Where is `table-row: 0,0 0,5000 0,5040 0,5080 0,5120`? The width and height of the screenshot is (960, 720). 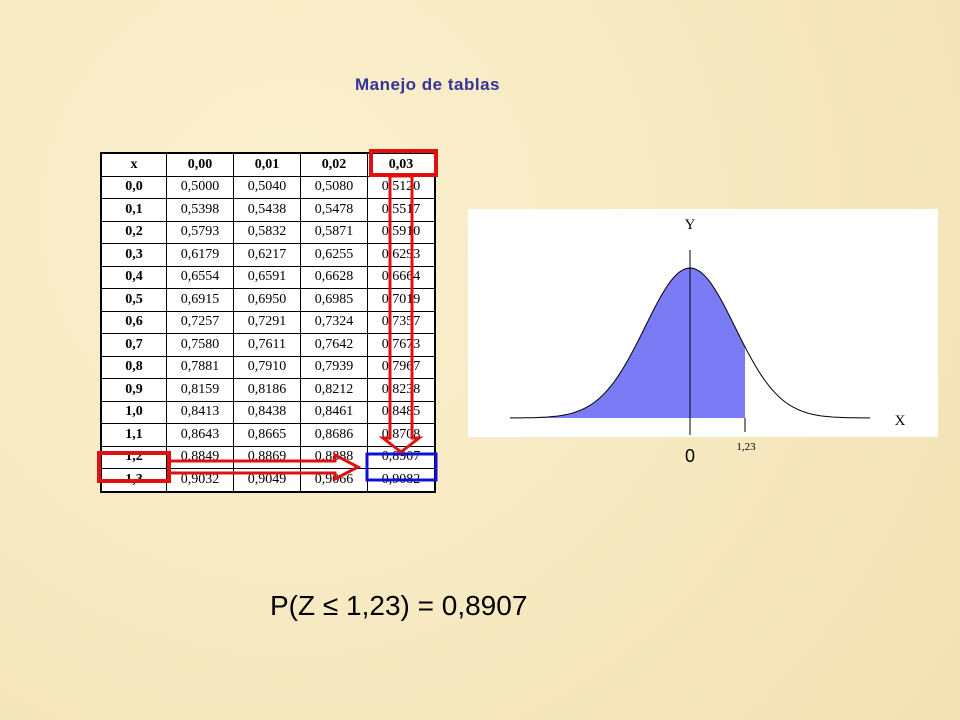 table-row: 0,0 0,5000 0,5040 0,5080 0,5120 is located at coordinates (268, 187).